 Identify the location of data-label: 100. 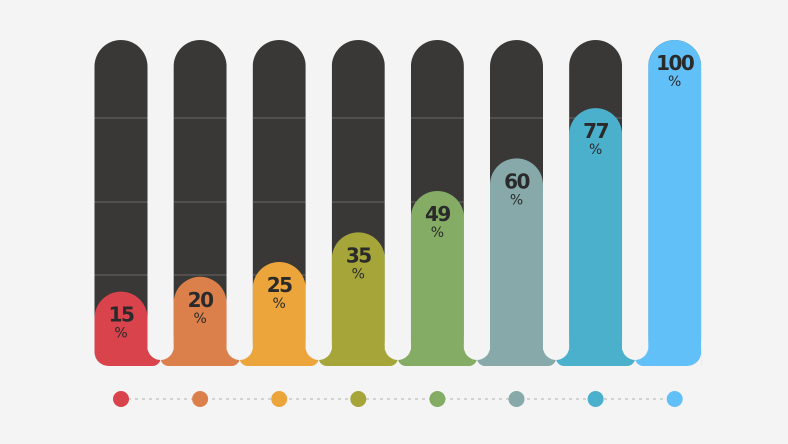
(675, 63).